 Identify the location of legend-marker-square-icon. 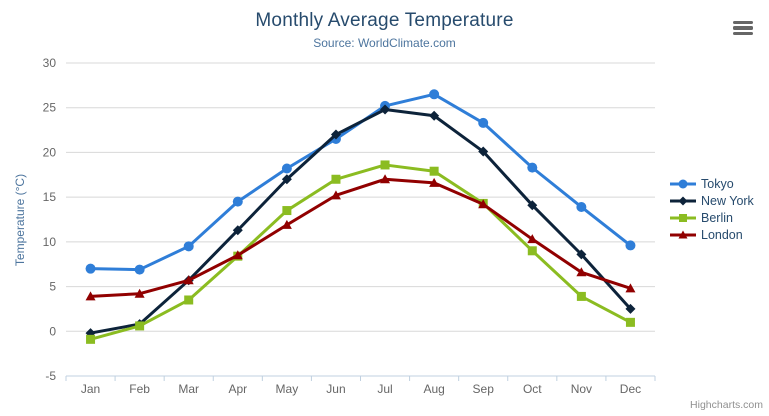
(683, 218).